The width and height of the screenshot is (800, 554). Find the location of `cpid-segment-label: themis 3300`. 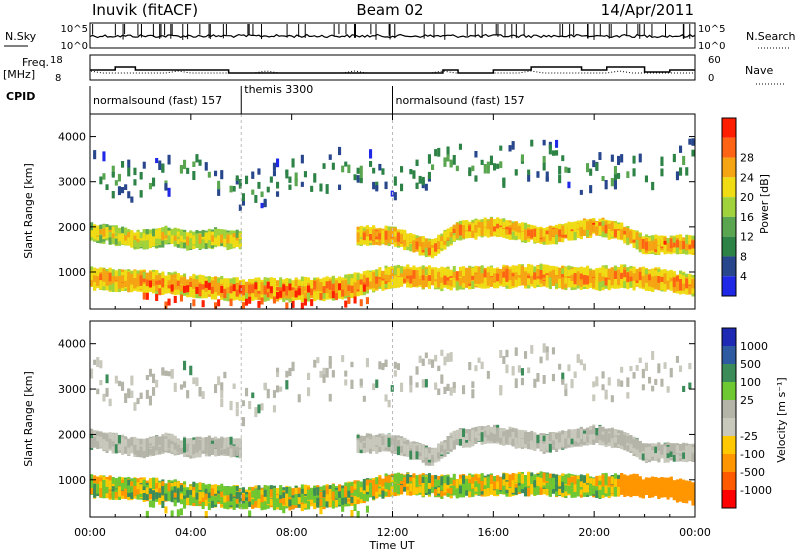

cpid-segment-label: themis 3300 is located at coordinates (278, 89).